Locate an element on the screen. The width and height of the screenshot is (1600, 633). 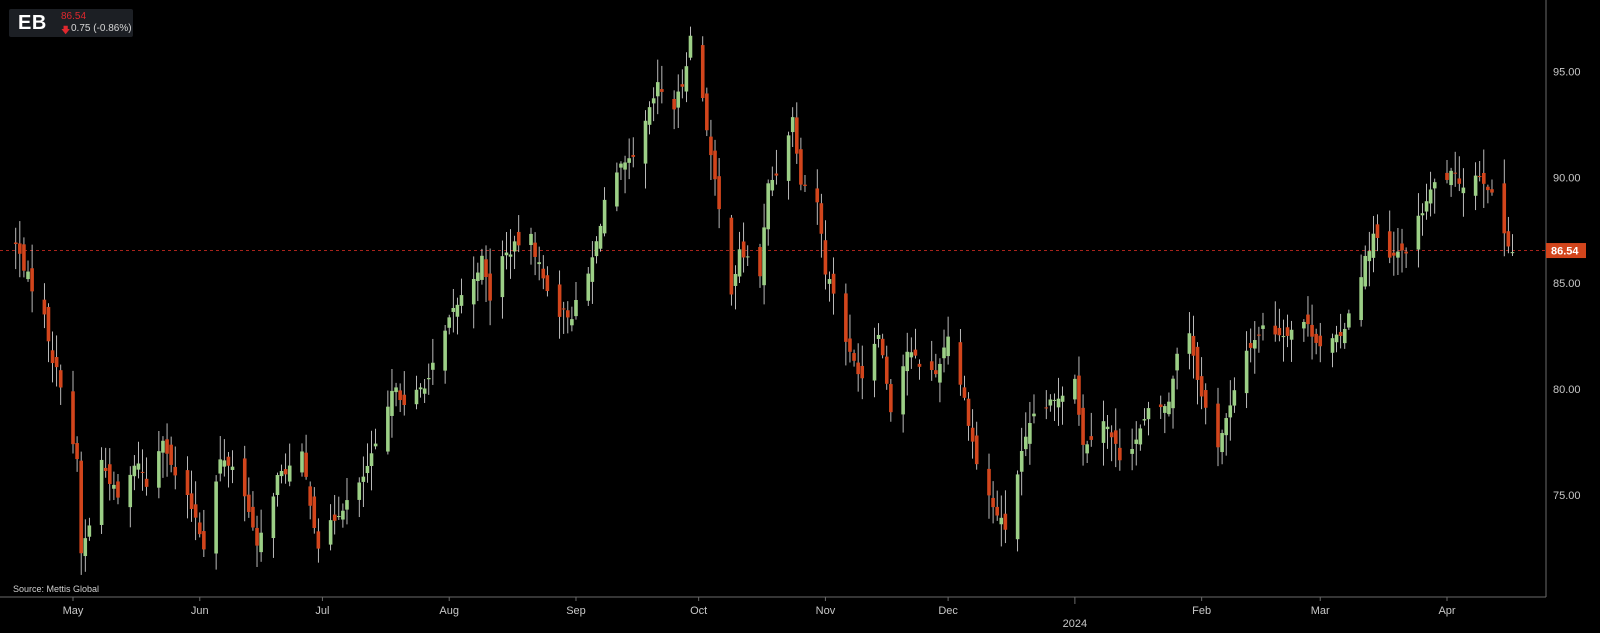
y-tick-label: 95.00 is located at coordinates (1567, 72).